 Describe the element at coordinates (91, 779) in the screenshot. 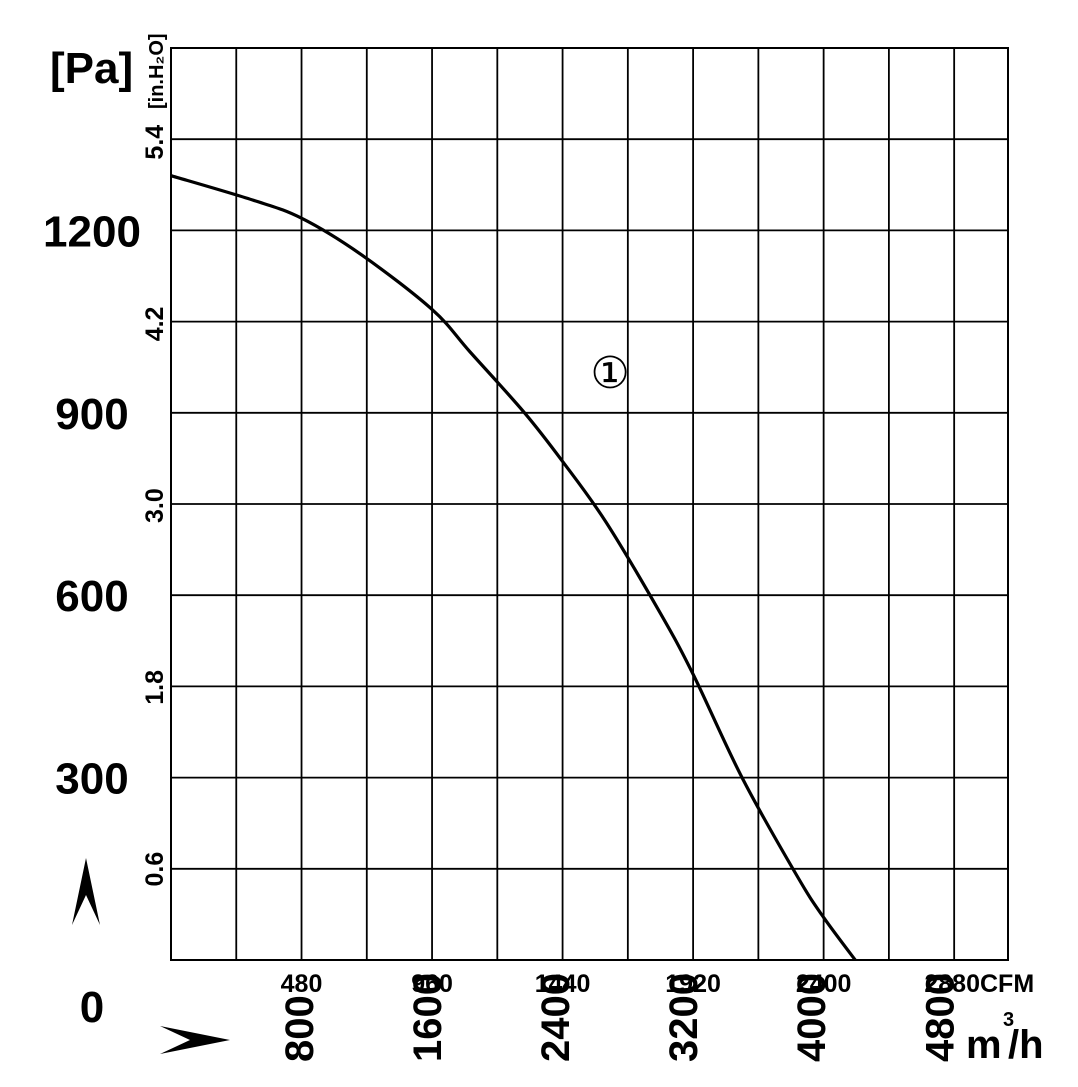

I see `y-tick-pa: 300` at that location.